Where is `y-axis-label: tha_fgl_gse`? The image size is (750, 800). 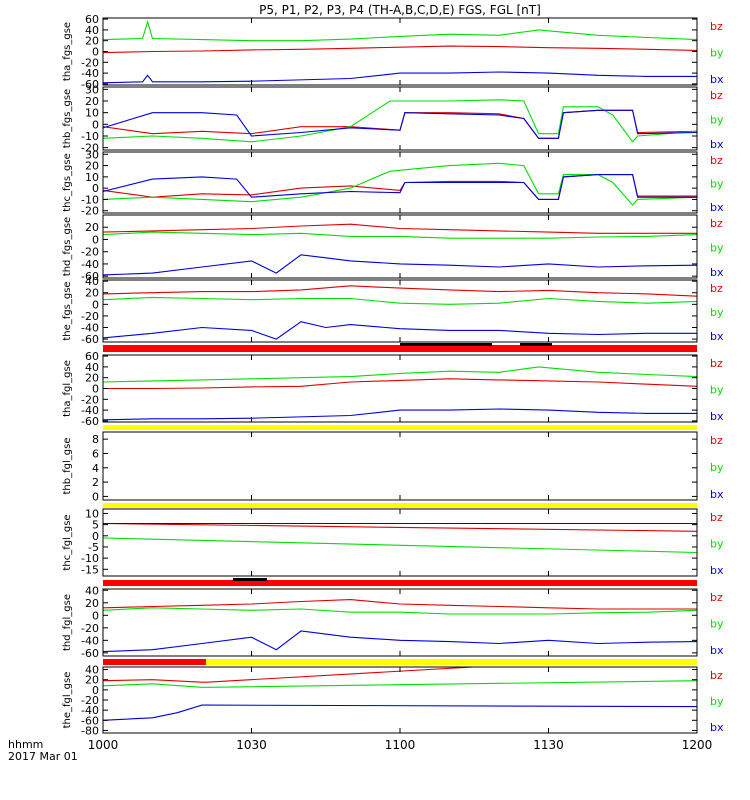
y-axis-label: tha_fgl_gse is located at coordinates (67, 388).